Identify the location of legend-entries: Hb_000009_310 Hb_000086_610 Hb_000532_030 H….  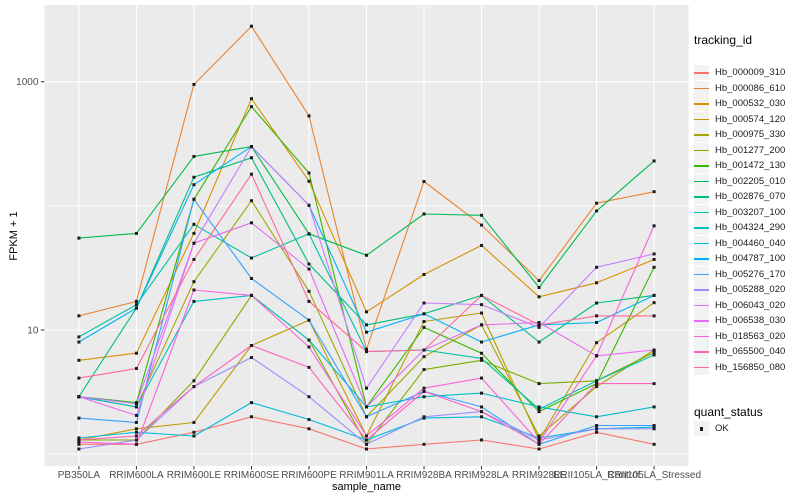
(739, 220).